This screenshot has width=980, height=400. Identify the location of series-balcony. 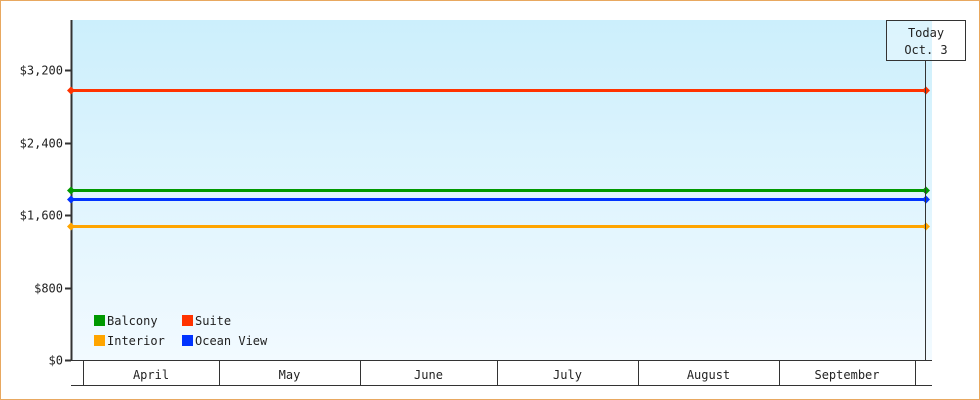
(498, 190).